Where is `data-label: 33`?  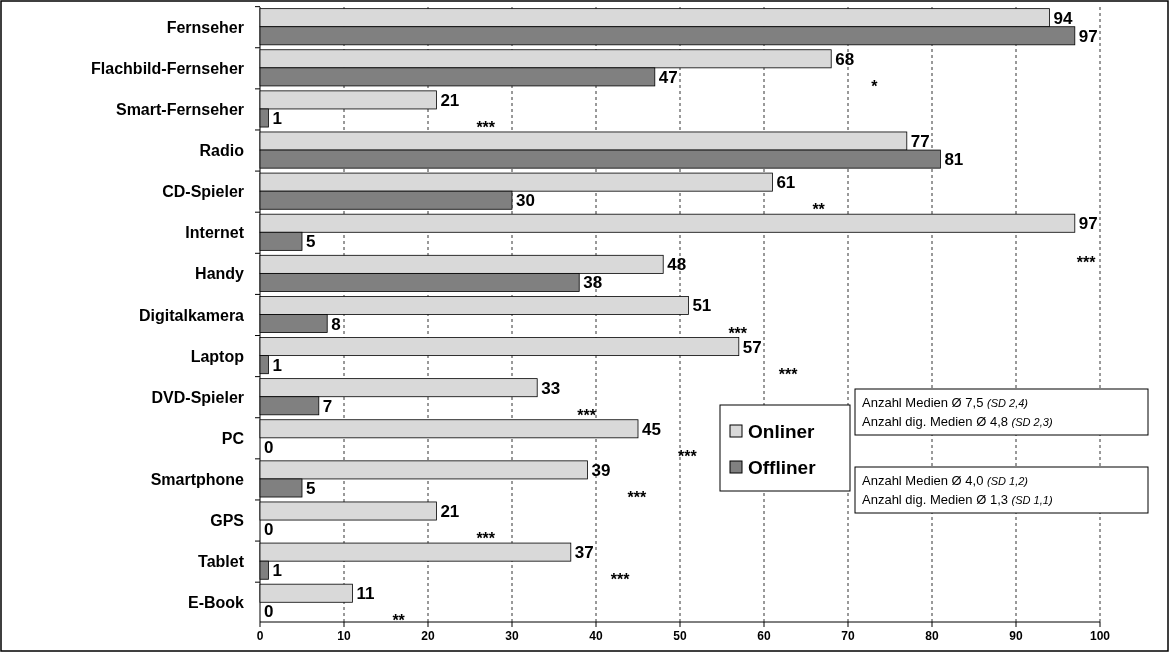 data-label: 33 is located at coordinates (551, 388).